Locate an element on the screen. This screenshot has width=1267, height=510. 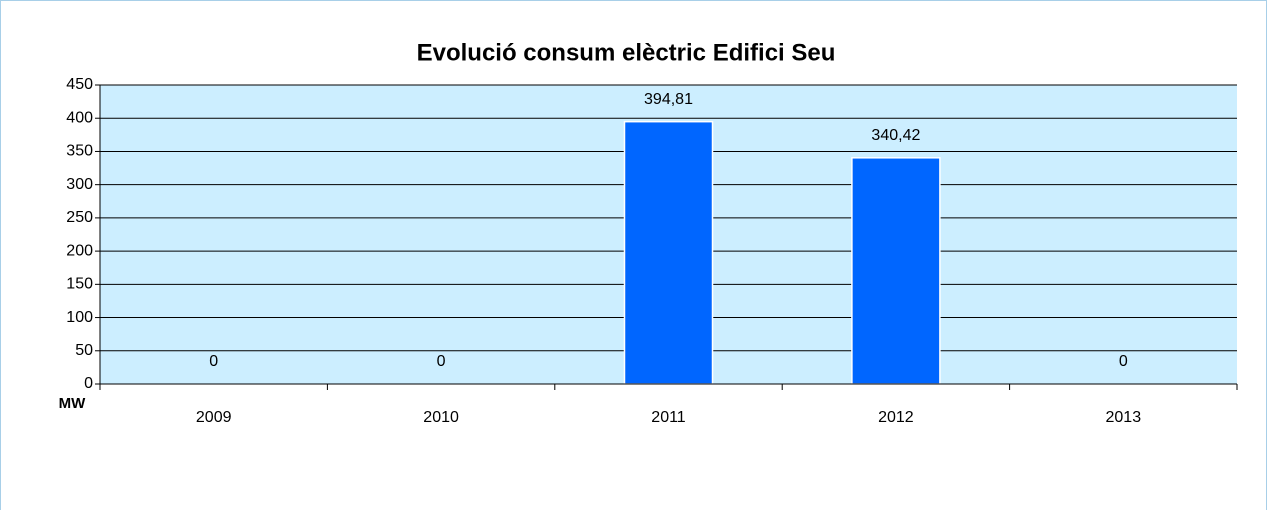
x-tick-label: 2012 is located at coordinates (896, 417).